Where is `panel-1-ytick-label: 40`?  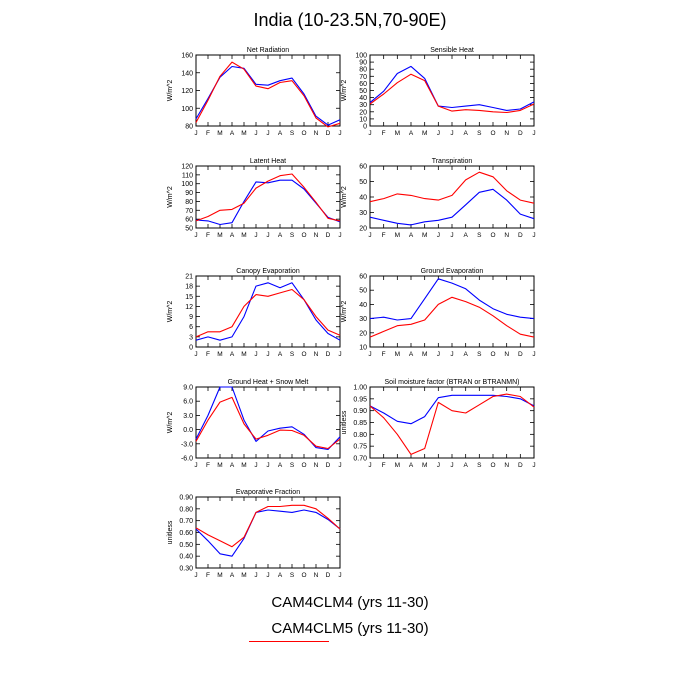 panel-1-ytick-label: 40 is located at coordinates (363, 98).